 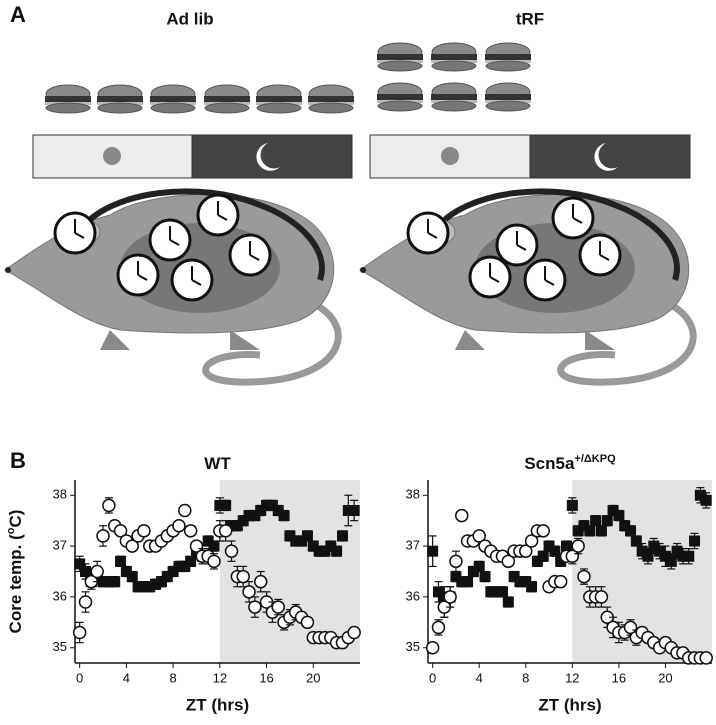 I want to click on y-tick-label: 36, so click(x=413, y=595).